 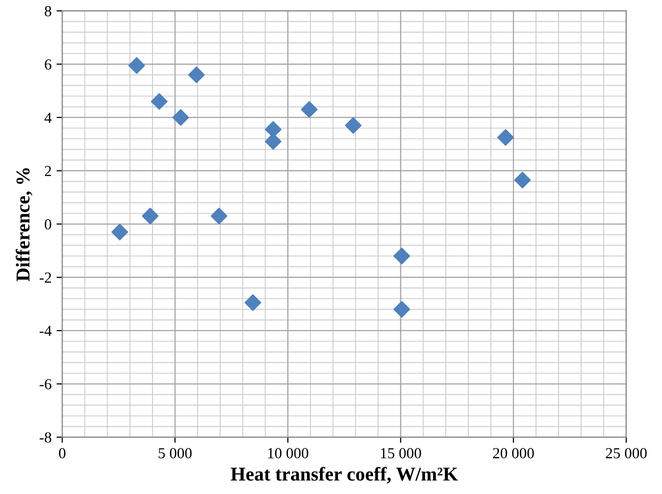 I want to click on y-tick-label: 2, so click(x=47, y=171).